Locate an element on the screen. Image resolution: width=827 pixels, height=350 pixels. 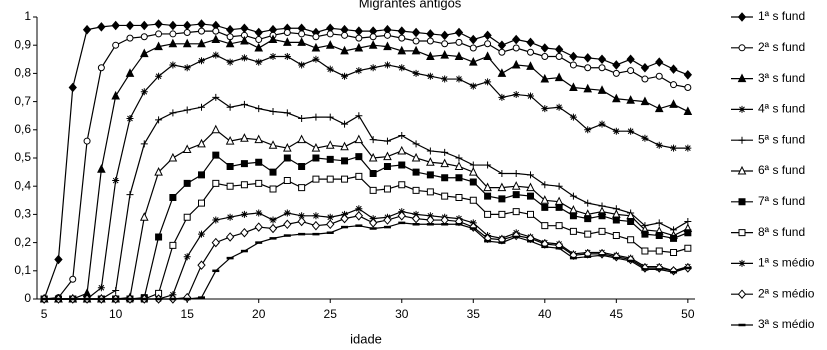
y-tick-label: 0,7 is located at coordinates (22, 101).